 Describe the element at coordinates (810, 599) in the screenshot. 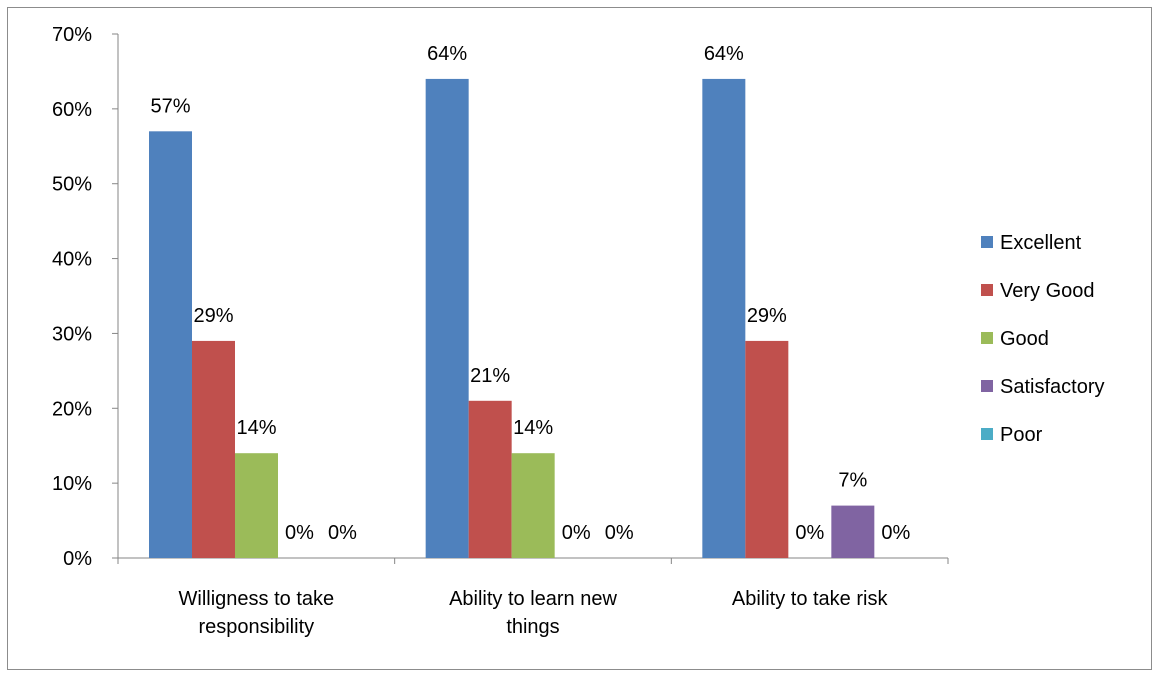

I see `x-category-label: Ability to take risk` at that location.